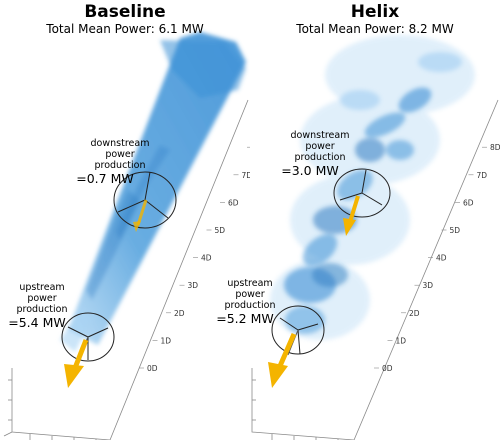 This screenshot has height=440, width=500. What do you see at coordinates (125, 12) in the screenshot?
I see `panel-title: Baseline` at bounding box center [125, 12].